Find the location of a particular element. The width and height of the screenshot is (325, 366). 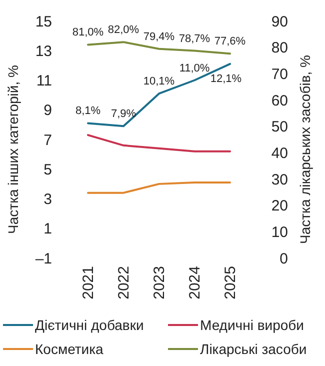

y-tick-label: 13 is located at coordinates (43, 51).